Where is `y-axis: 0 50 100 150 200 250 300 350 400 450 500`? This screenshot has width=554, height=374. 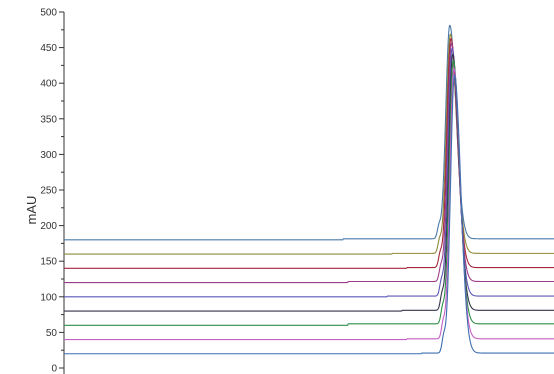 y-axis: 0 50 100 150 200 250 300 350 400 450 500 is located at coordinates (52, 191).